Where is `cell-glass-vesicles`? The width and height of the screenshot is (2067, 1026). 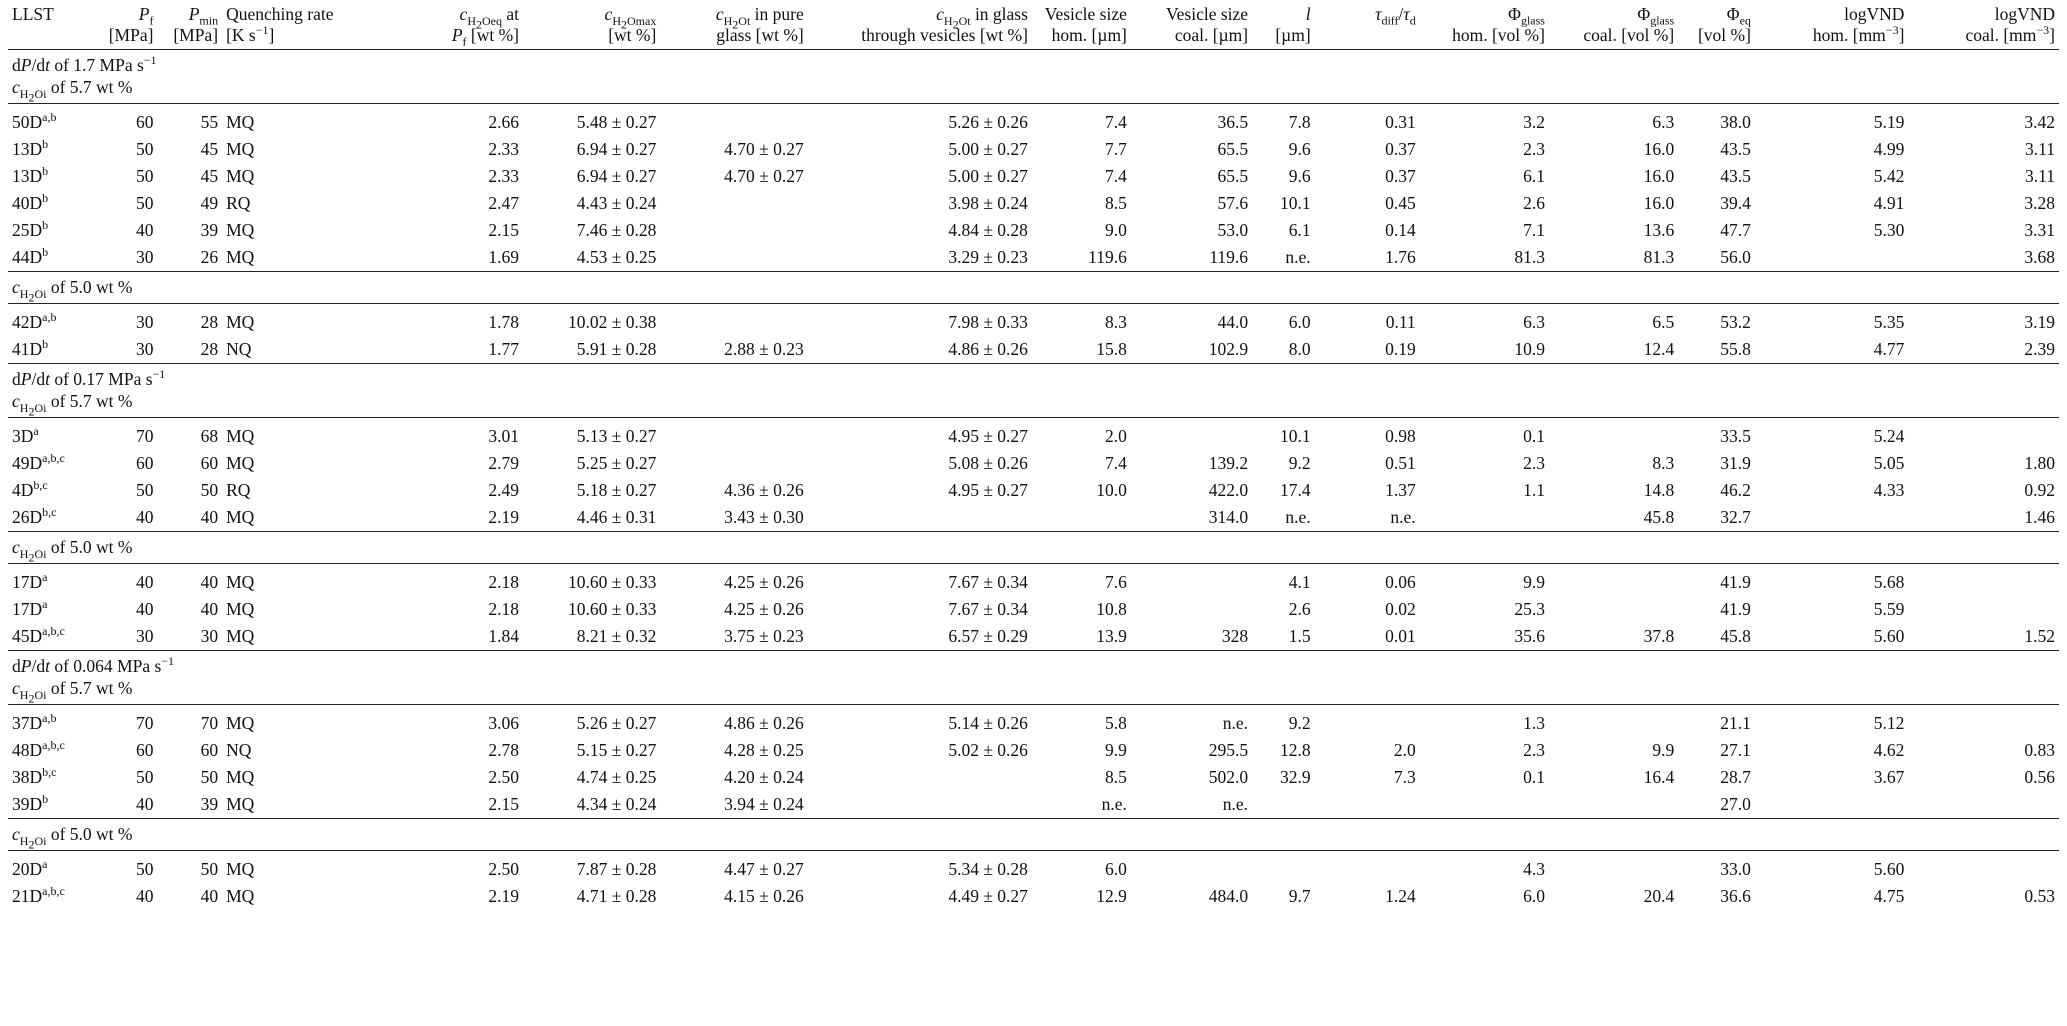 cell-glass-vesicles is located at coordinates (920, 805).